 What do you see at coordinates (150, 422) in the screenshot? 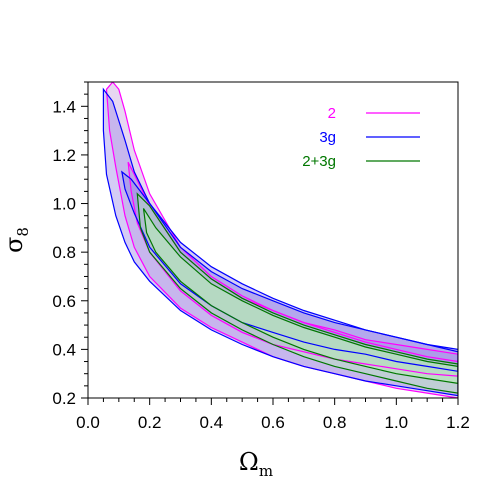
I see `x-tick-label: 0.2` at bounding box center [150, 422].